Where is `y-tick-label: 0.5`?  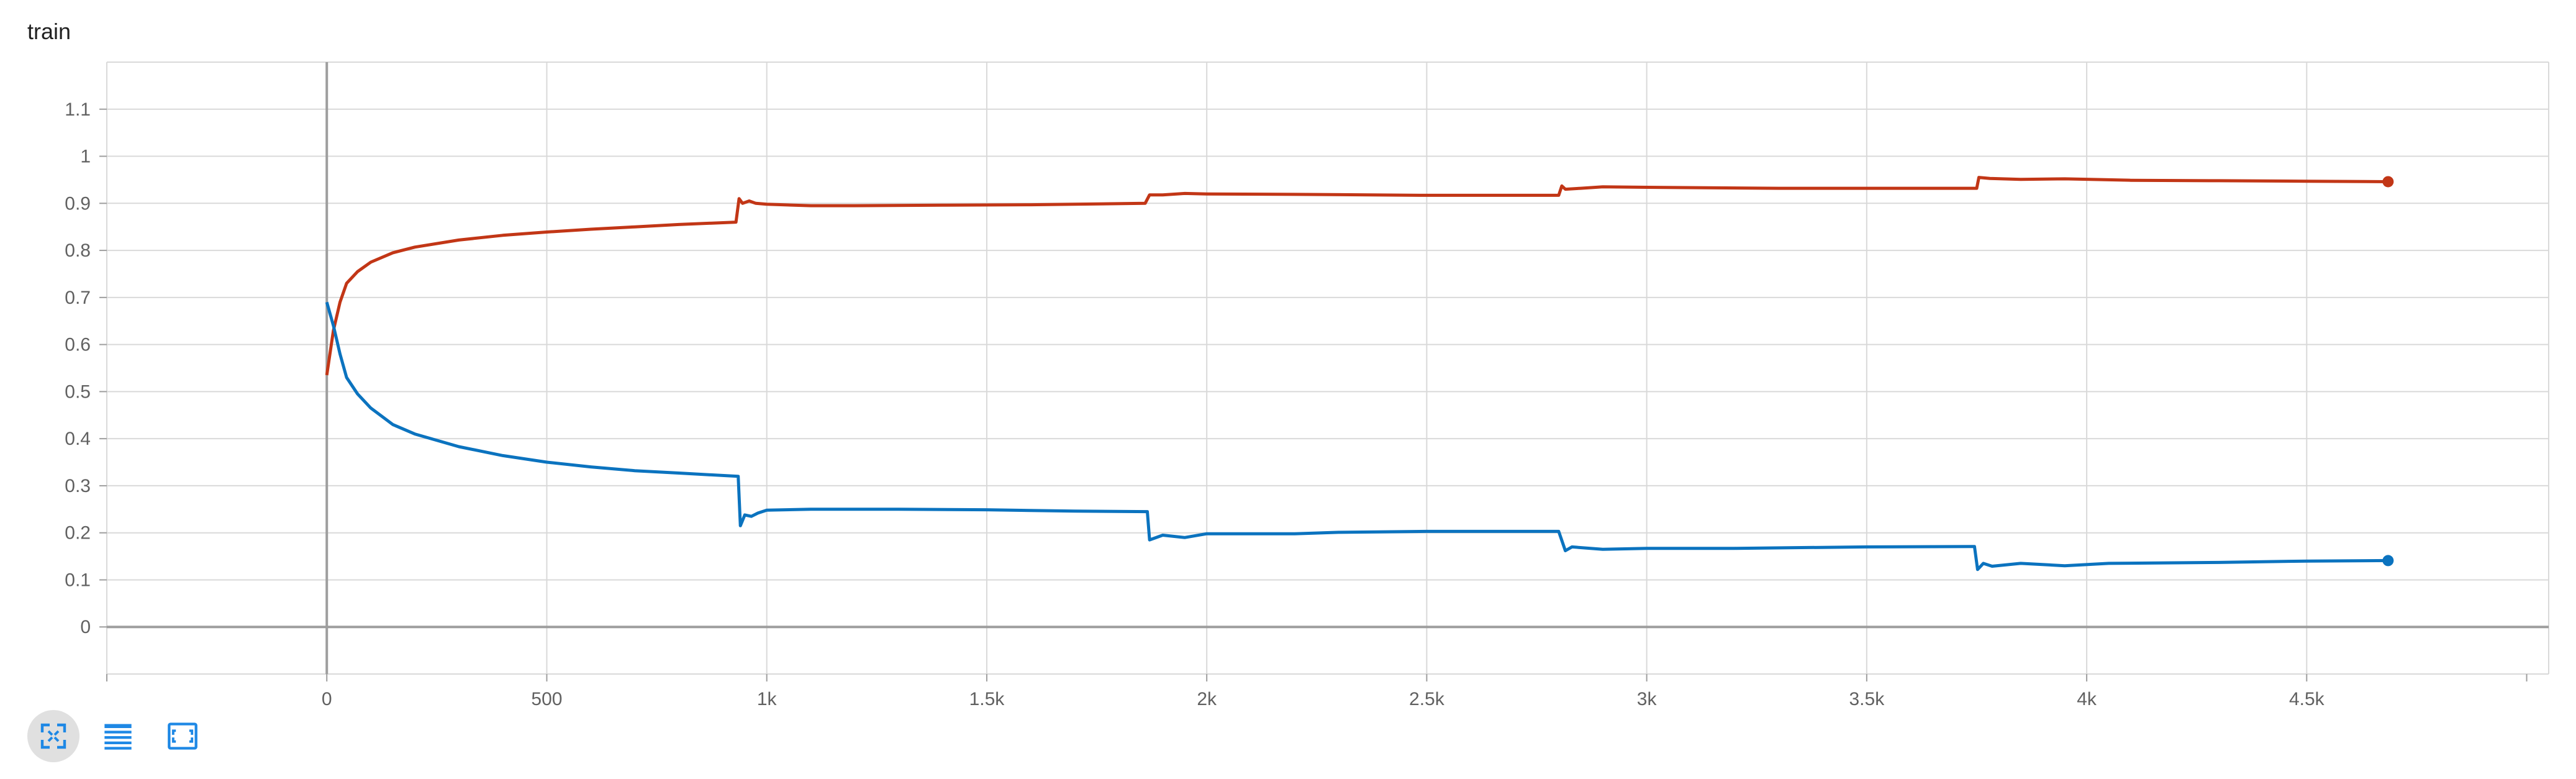
y-tick-label: 0.5 is located at coordinates (78, 391).